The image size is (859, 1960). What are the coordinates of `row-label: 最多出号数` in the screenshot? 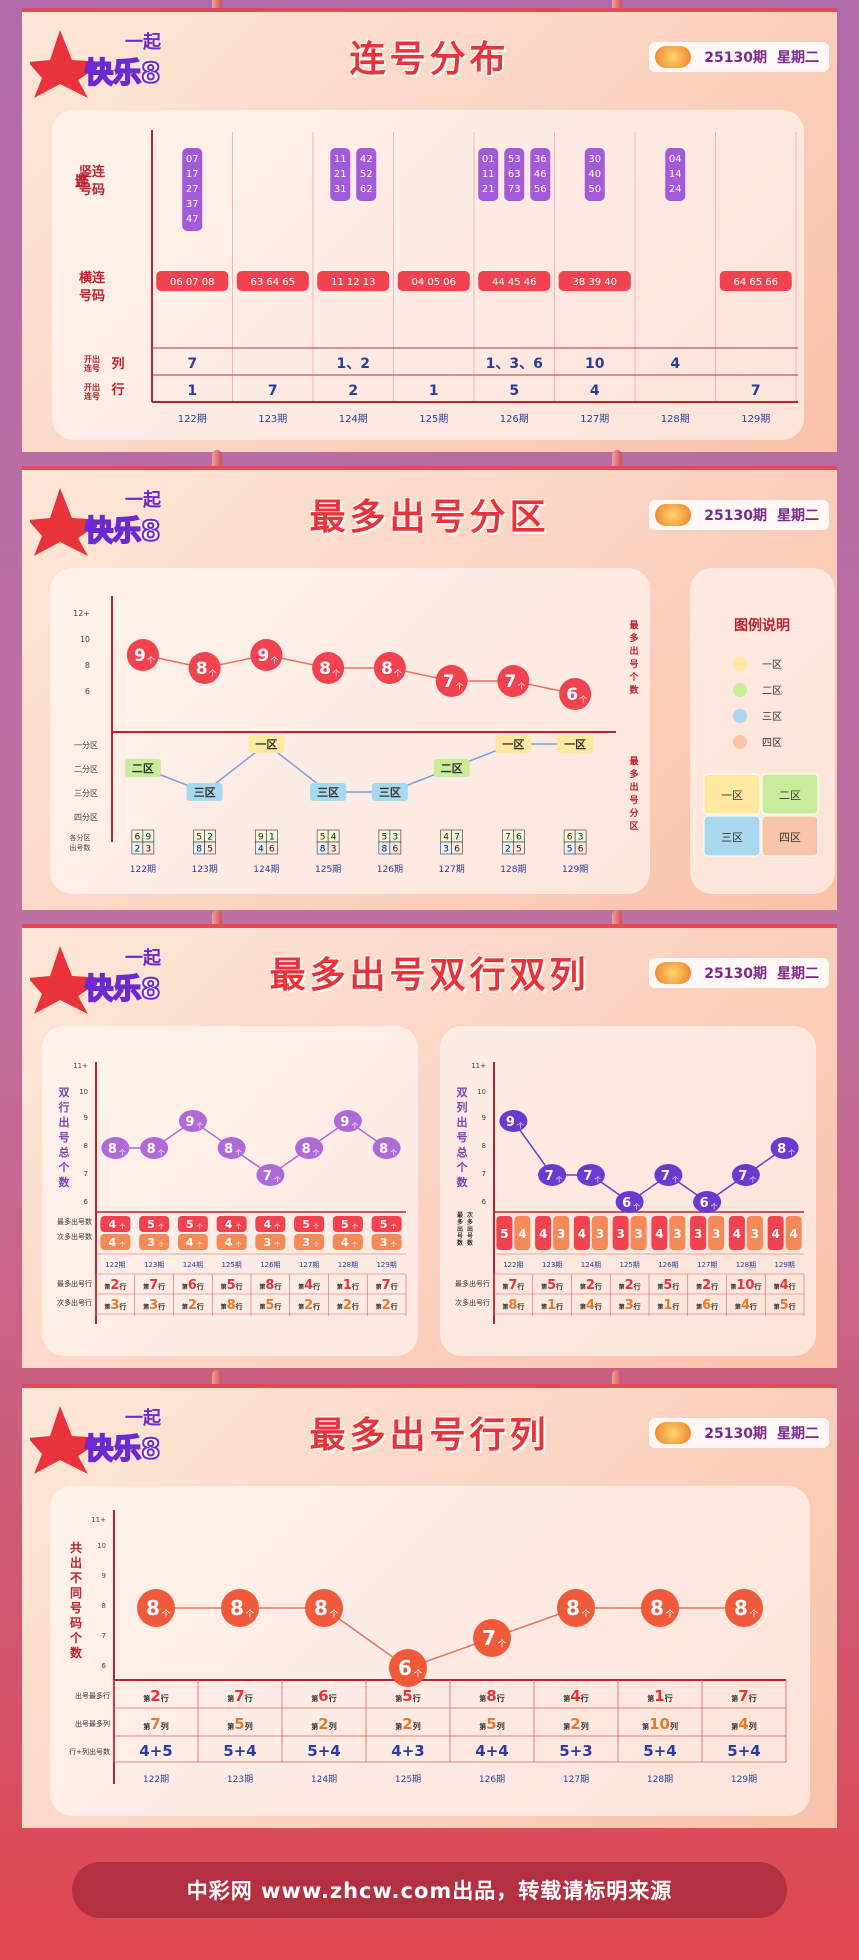 It's located at (74, 1221).